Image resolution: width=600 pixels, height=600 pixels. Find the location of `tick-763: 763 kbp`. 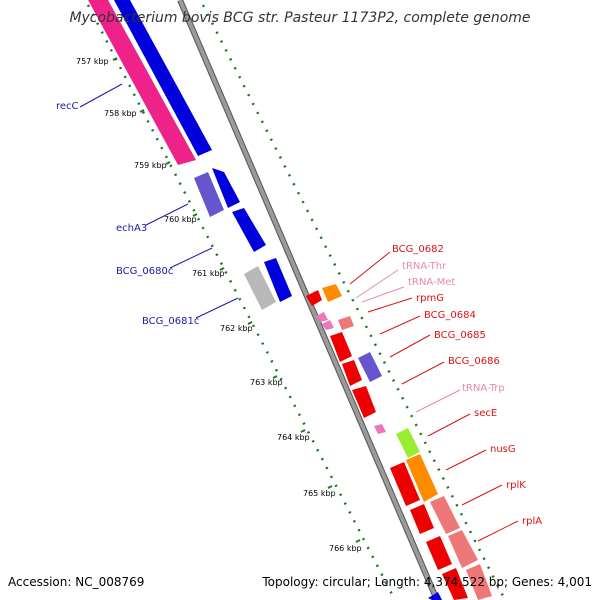

tick-763: 763 kbp is located at coordinates (266, 381).